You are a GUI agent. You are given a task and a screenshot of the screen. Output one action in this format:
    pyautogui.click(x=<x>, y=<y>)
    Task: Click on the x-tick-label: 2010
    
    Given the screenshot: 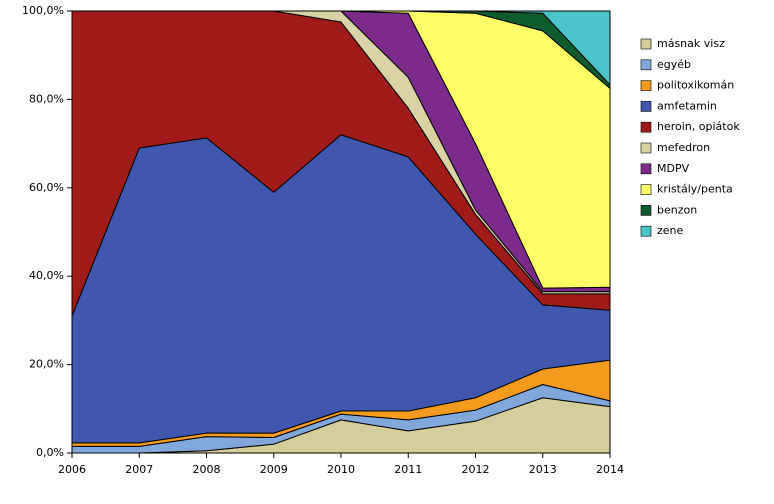 What is the action you would take?
    pyautogui.click(x=341, y=469)
    